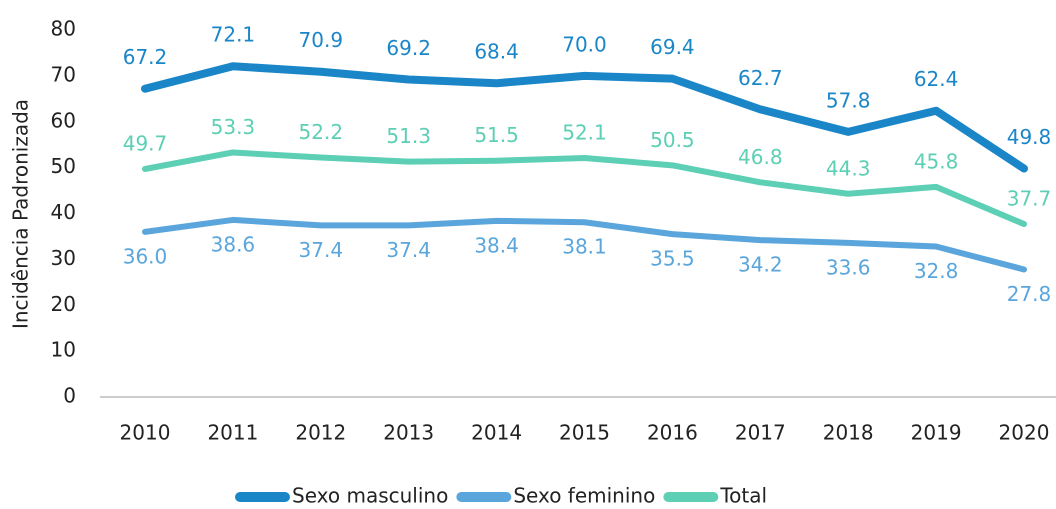 The image size is (1056, 509). Describe the element at coordinates (760, 157) in the screenshot. I see `data-label: 46.8` at that location.